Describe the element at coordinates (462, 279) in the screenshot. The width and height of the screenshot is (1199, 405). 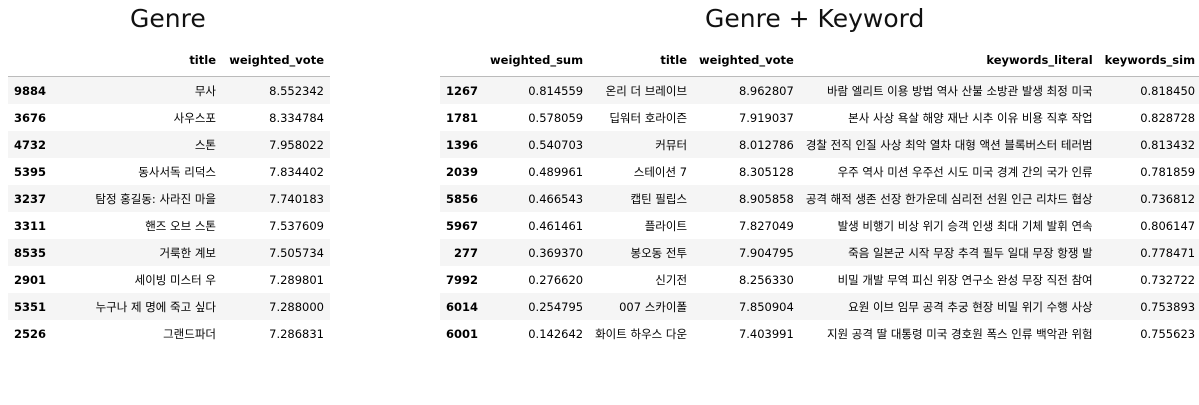
I see `row-index: 7992` at that location.